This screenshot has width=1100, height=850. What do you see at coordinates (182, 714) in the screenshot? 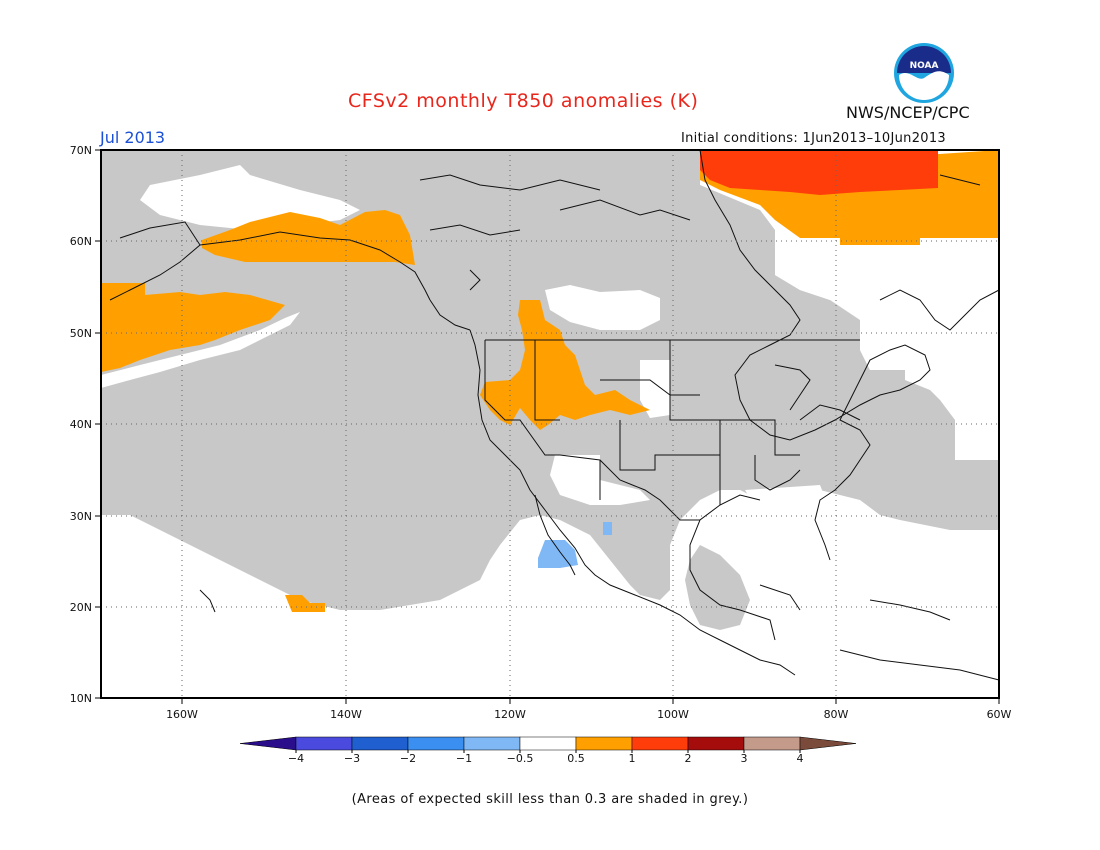
I see `lon-label: 160W` at bounding box center [182, 714].